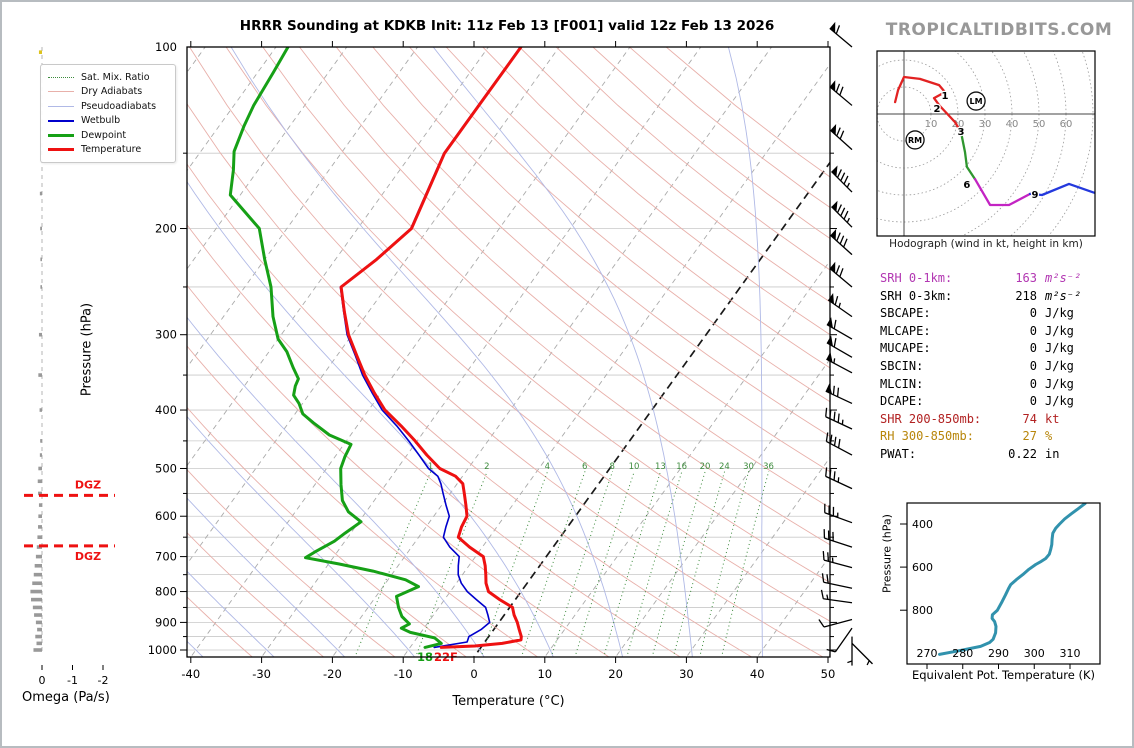  Describe the element at coordinates (1002, 420) in the screenshot. I see `stat-row-shr-200-850mb: SHR 200-850mb: 74 kt` at that location.